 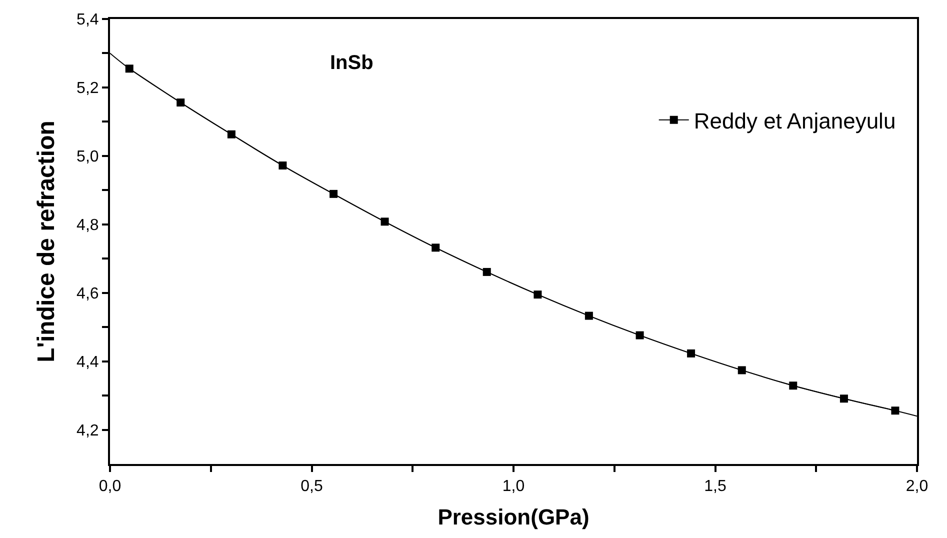 What do you see at coordinates (87, 431) in the screenshot?
I see `y-tick-label: 4,2` at bounding box center [87, 431].